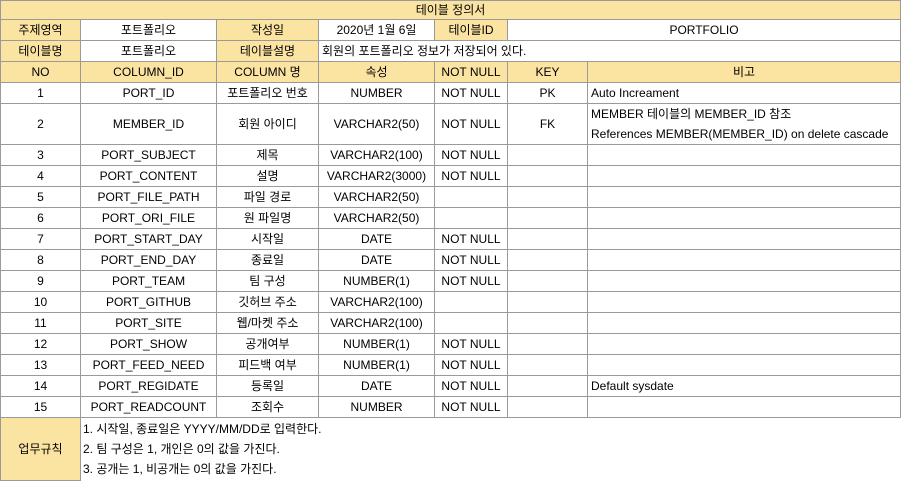 The image size is (901, 481). What do you see at coordinates (40, 302) in the screenshot?
I see `row-no: 10` at bounding box center [40, 302].